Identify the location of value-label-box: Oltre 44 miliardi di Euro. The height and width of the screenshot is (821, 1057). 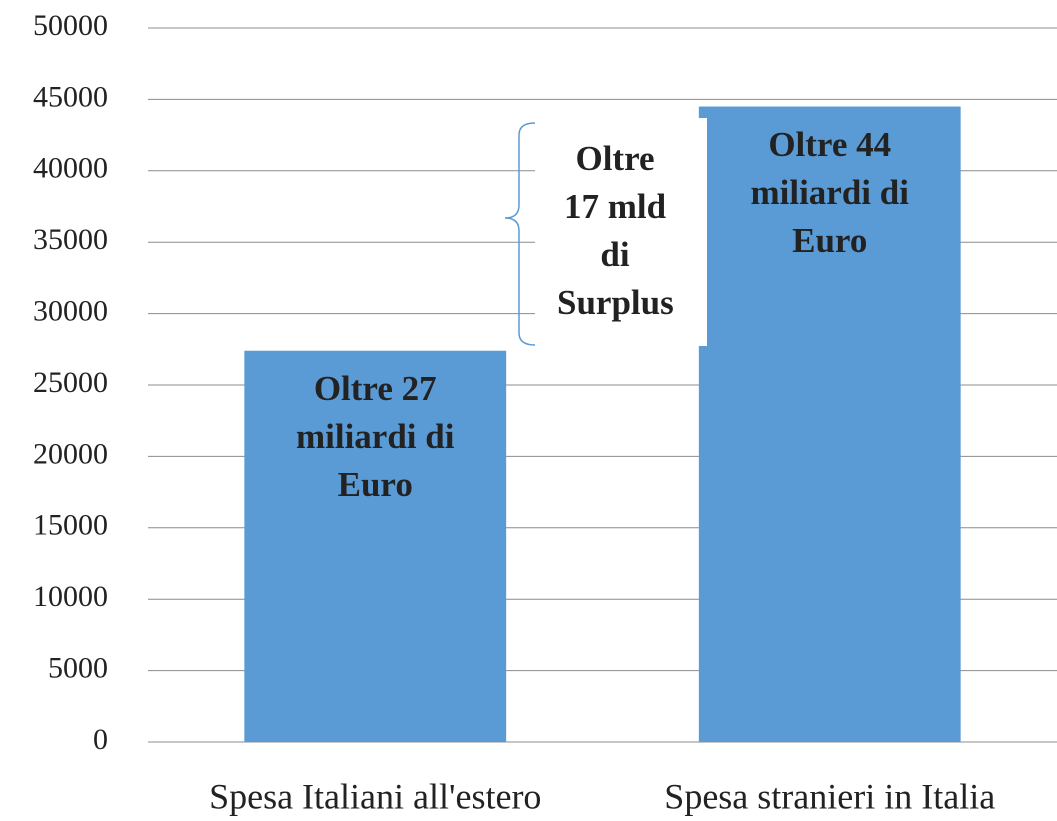
(829, 192).